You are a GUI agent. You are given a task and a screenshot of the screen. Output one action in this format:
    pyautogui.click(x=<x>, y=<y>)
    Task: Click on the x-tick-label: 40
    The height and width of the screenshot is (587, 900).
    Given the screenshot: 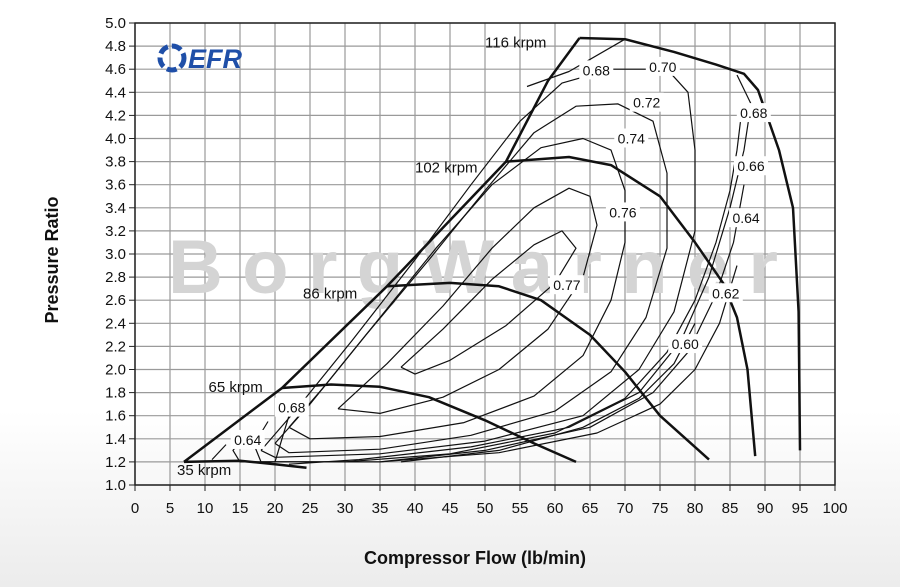 What is the action you would take?
    pyautogui.click(x=415, y=508)
    